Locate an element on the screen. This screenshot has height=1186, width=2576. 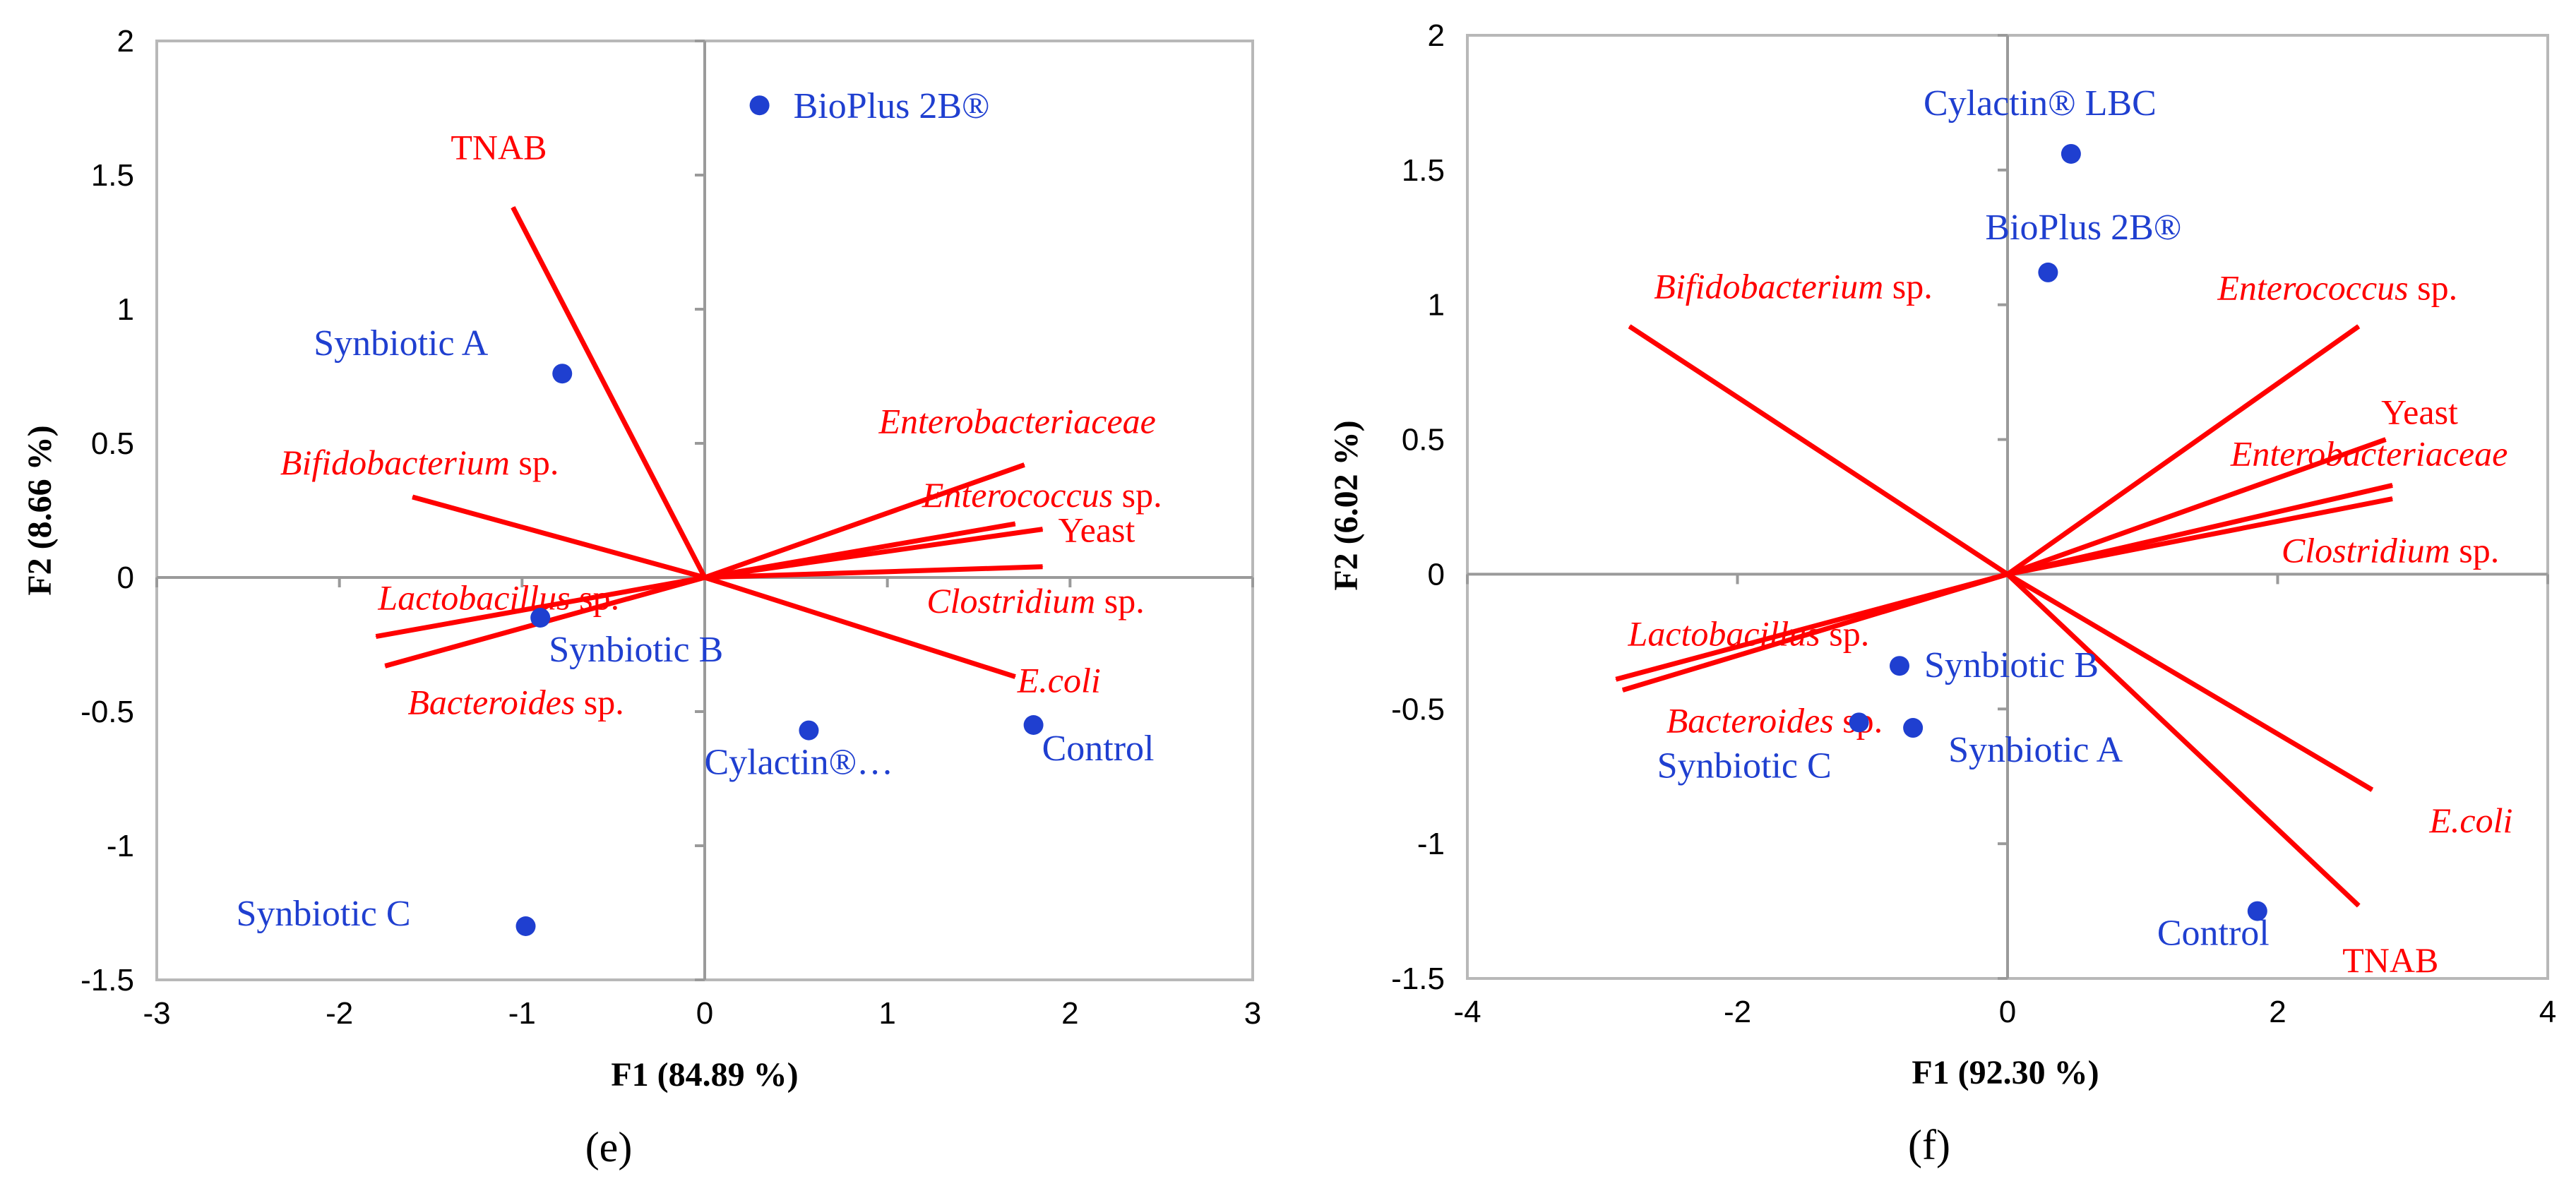
panel-e-y-tick-label: -0.5 is located at coordinates (107, 712).